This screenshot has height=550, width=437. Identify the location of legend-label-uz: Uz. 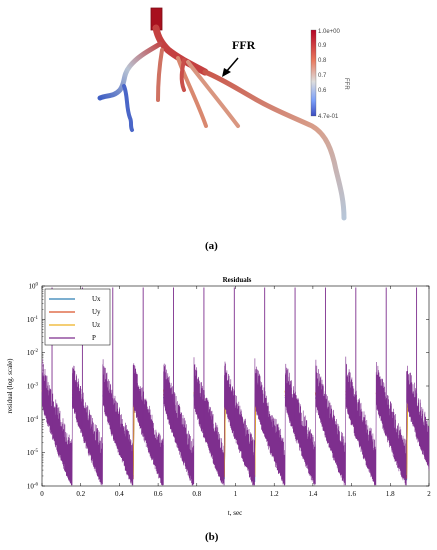
(96, 325).